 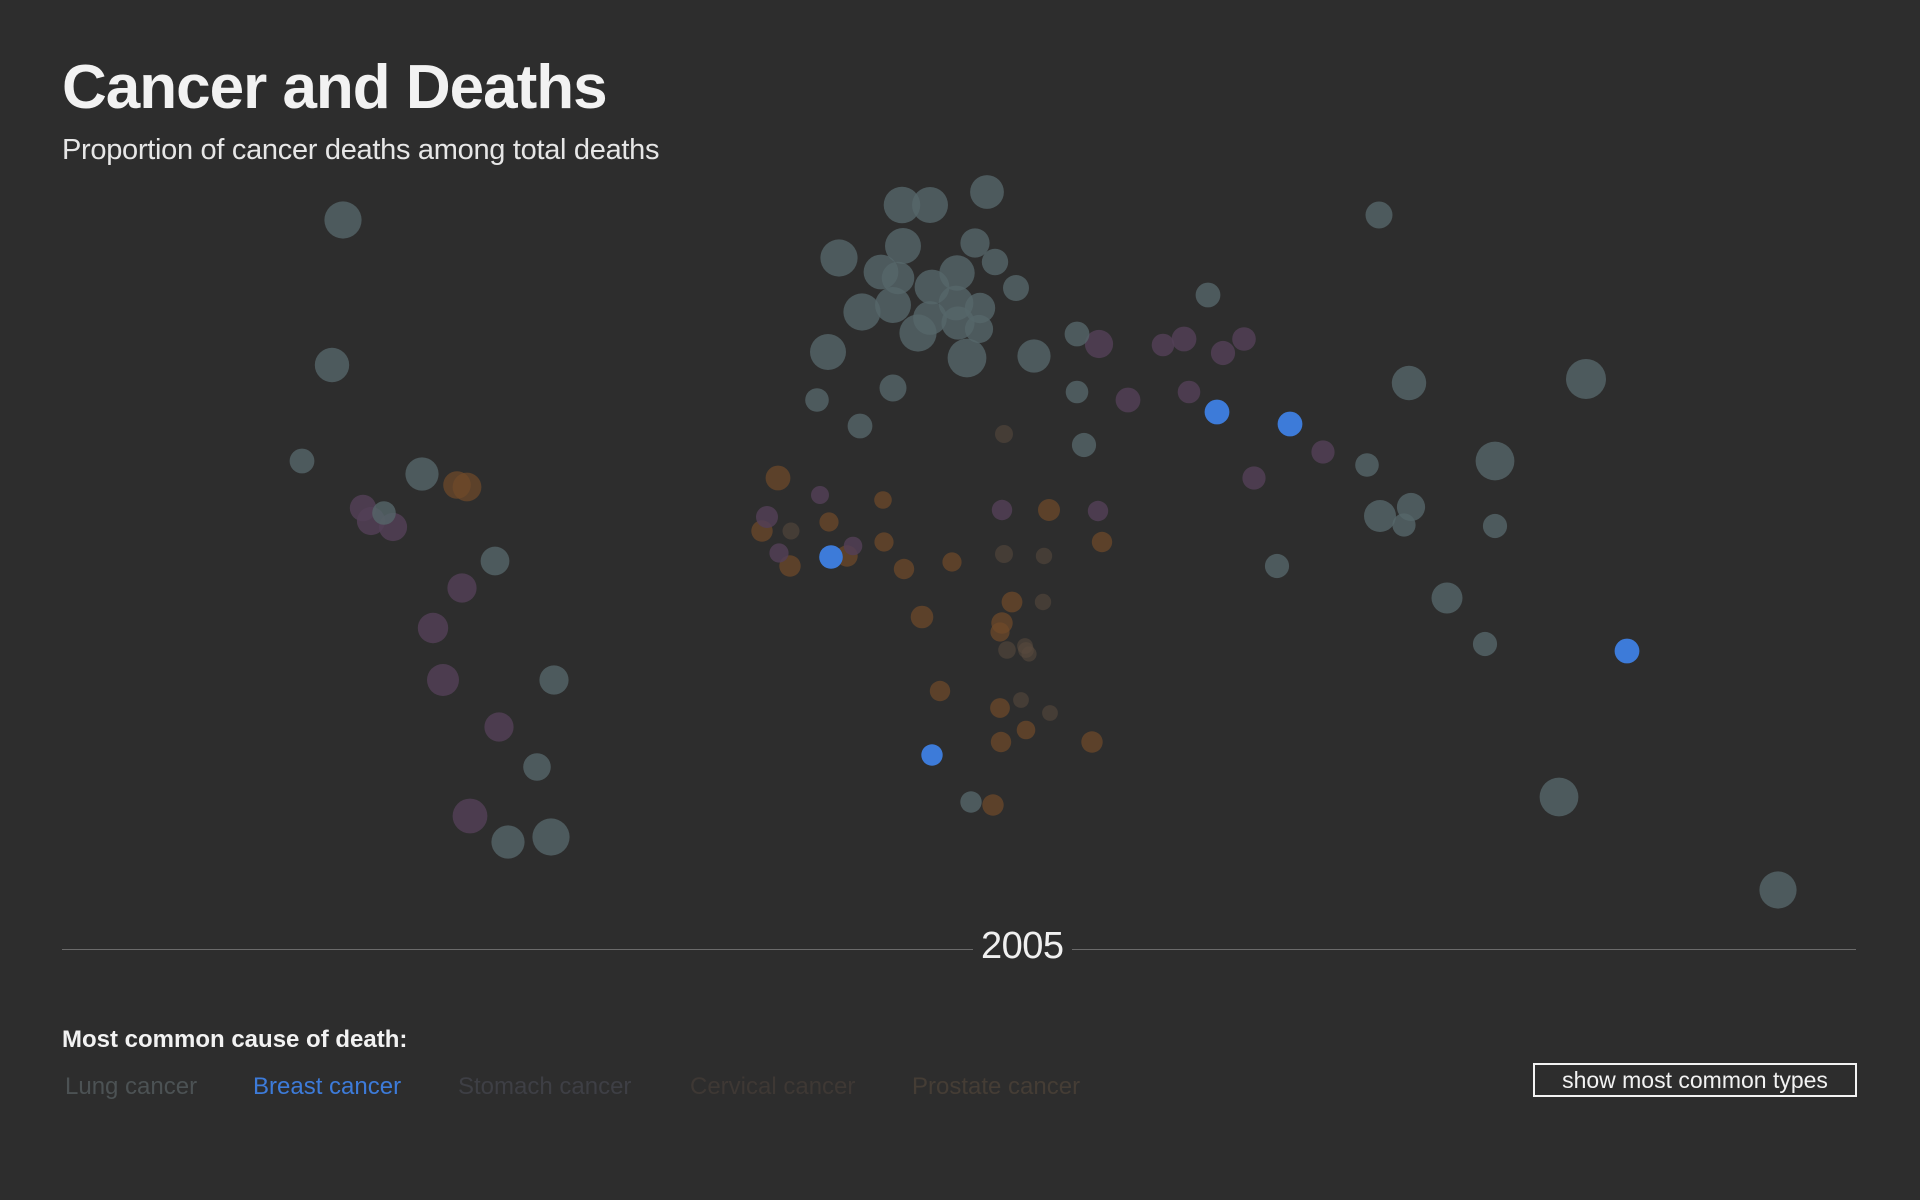 What do you see at coordinates (545, 1086) in the screenshot?
I see `legend-item-stomach-cancer: Stomach cancer` at bounding box center [545, 1086].